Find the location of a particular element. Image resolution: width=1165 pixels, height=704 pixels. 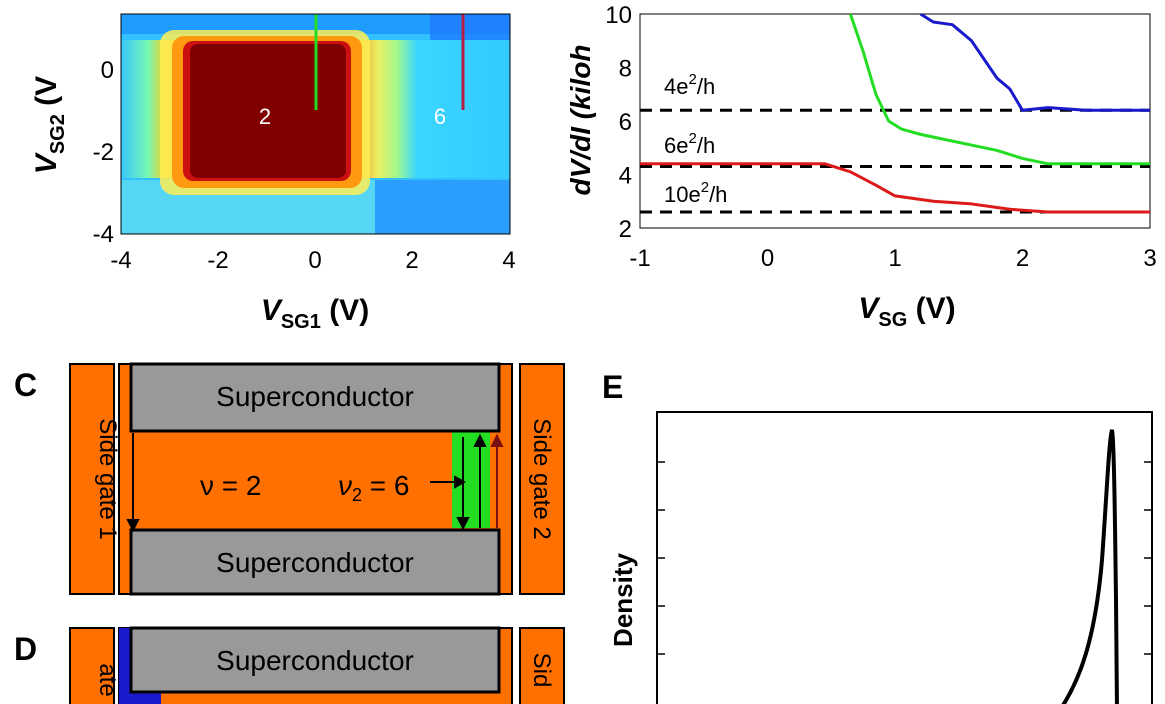

x-tick: -2 is located at coordinates (217, 260).